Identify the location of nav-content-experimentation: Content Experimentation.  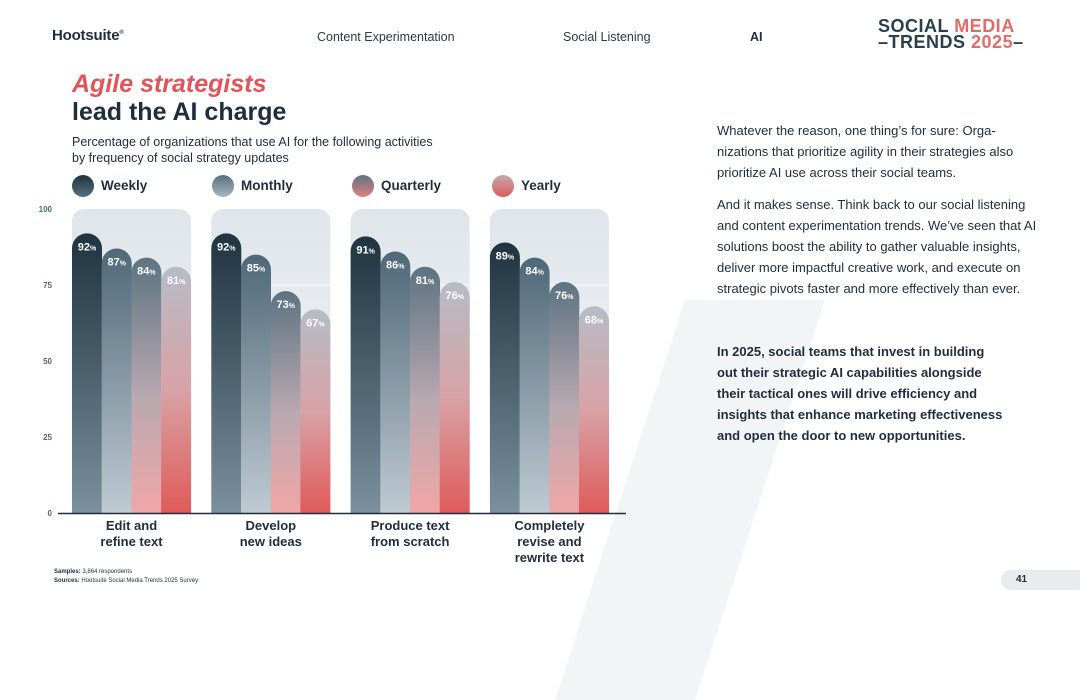
(386, 37).